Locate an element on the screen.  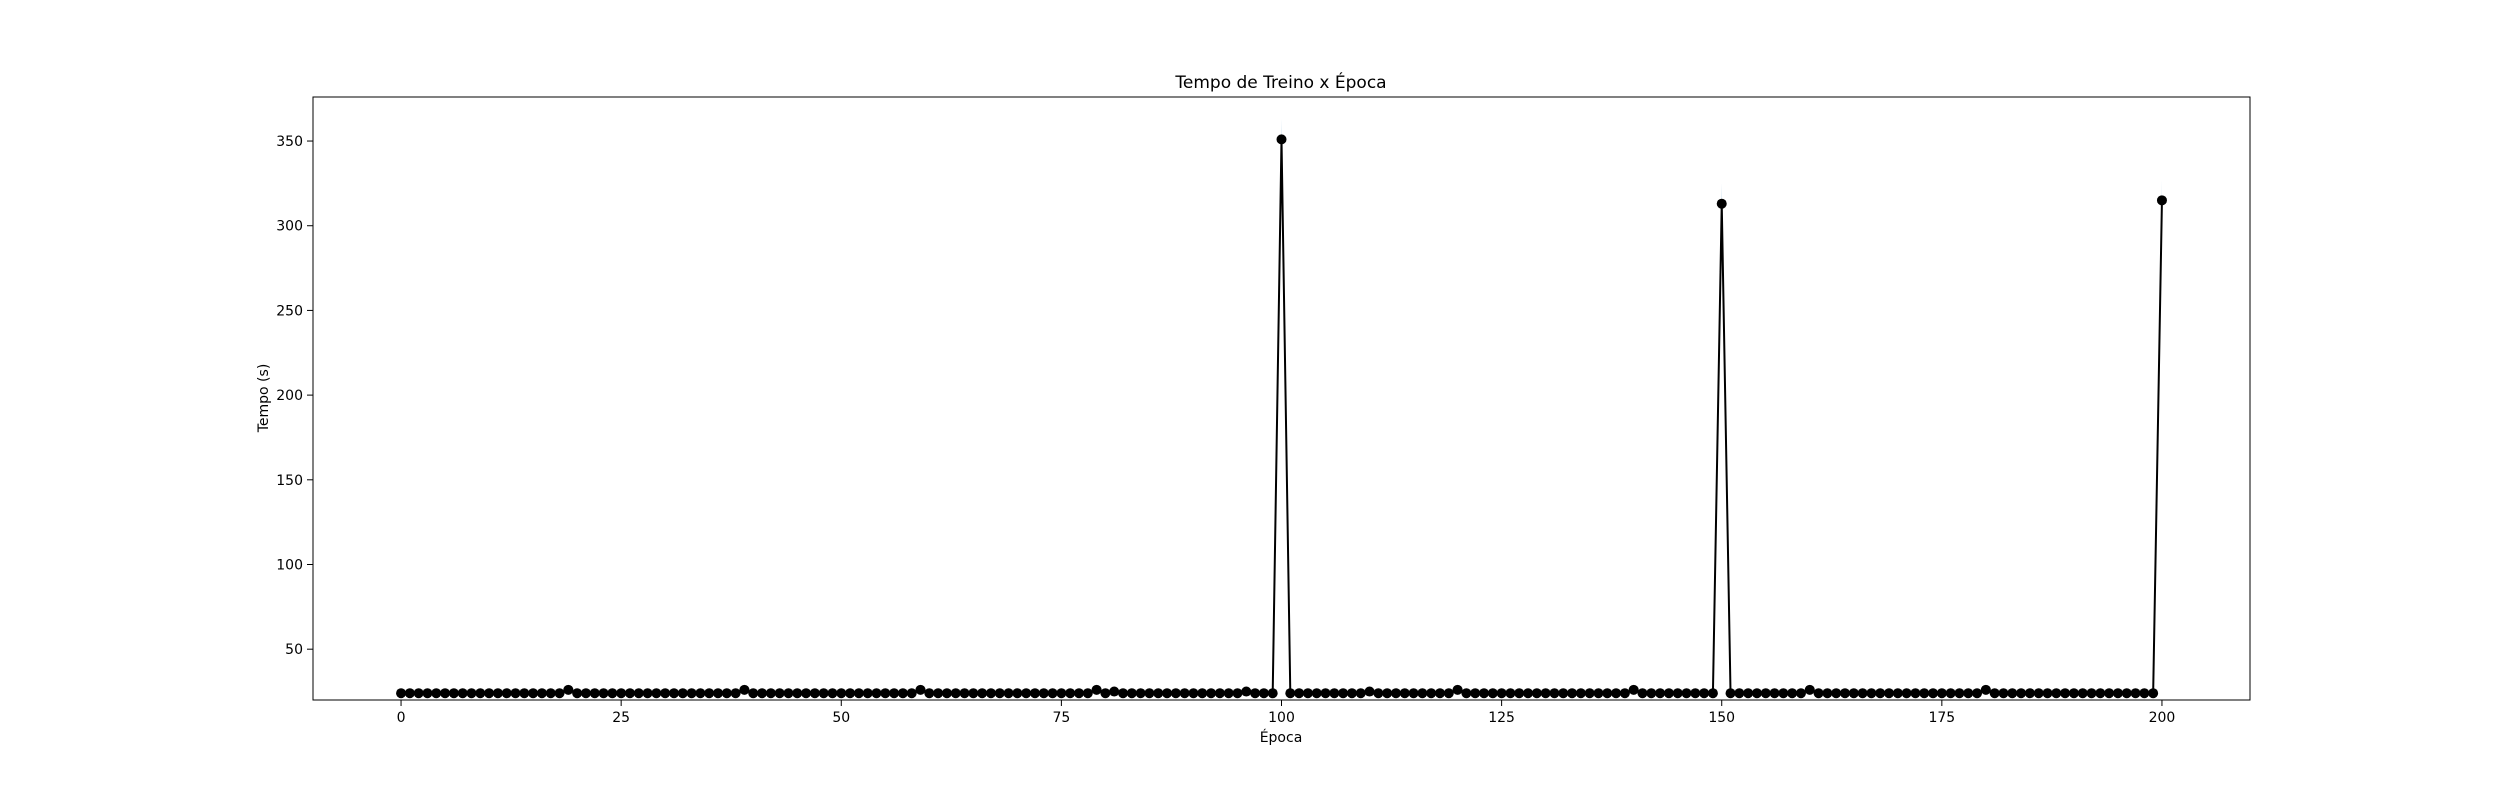
x-tick-label: 50 is located at coordinates (841, 718).